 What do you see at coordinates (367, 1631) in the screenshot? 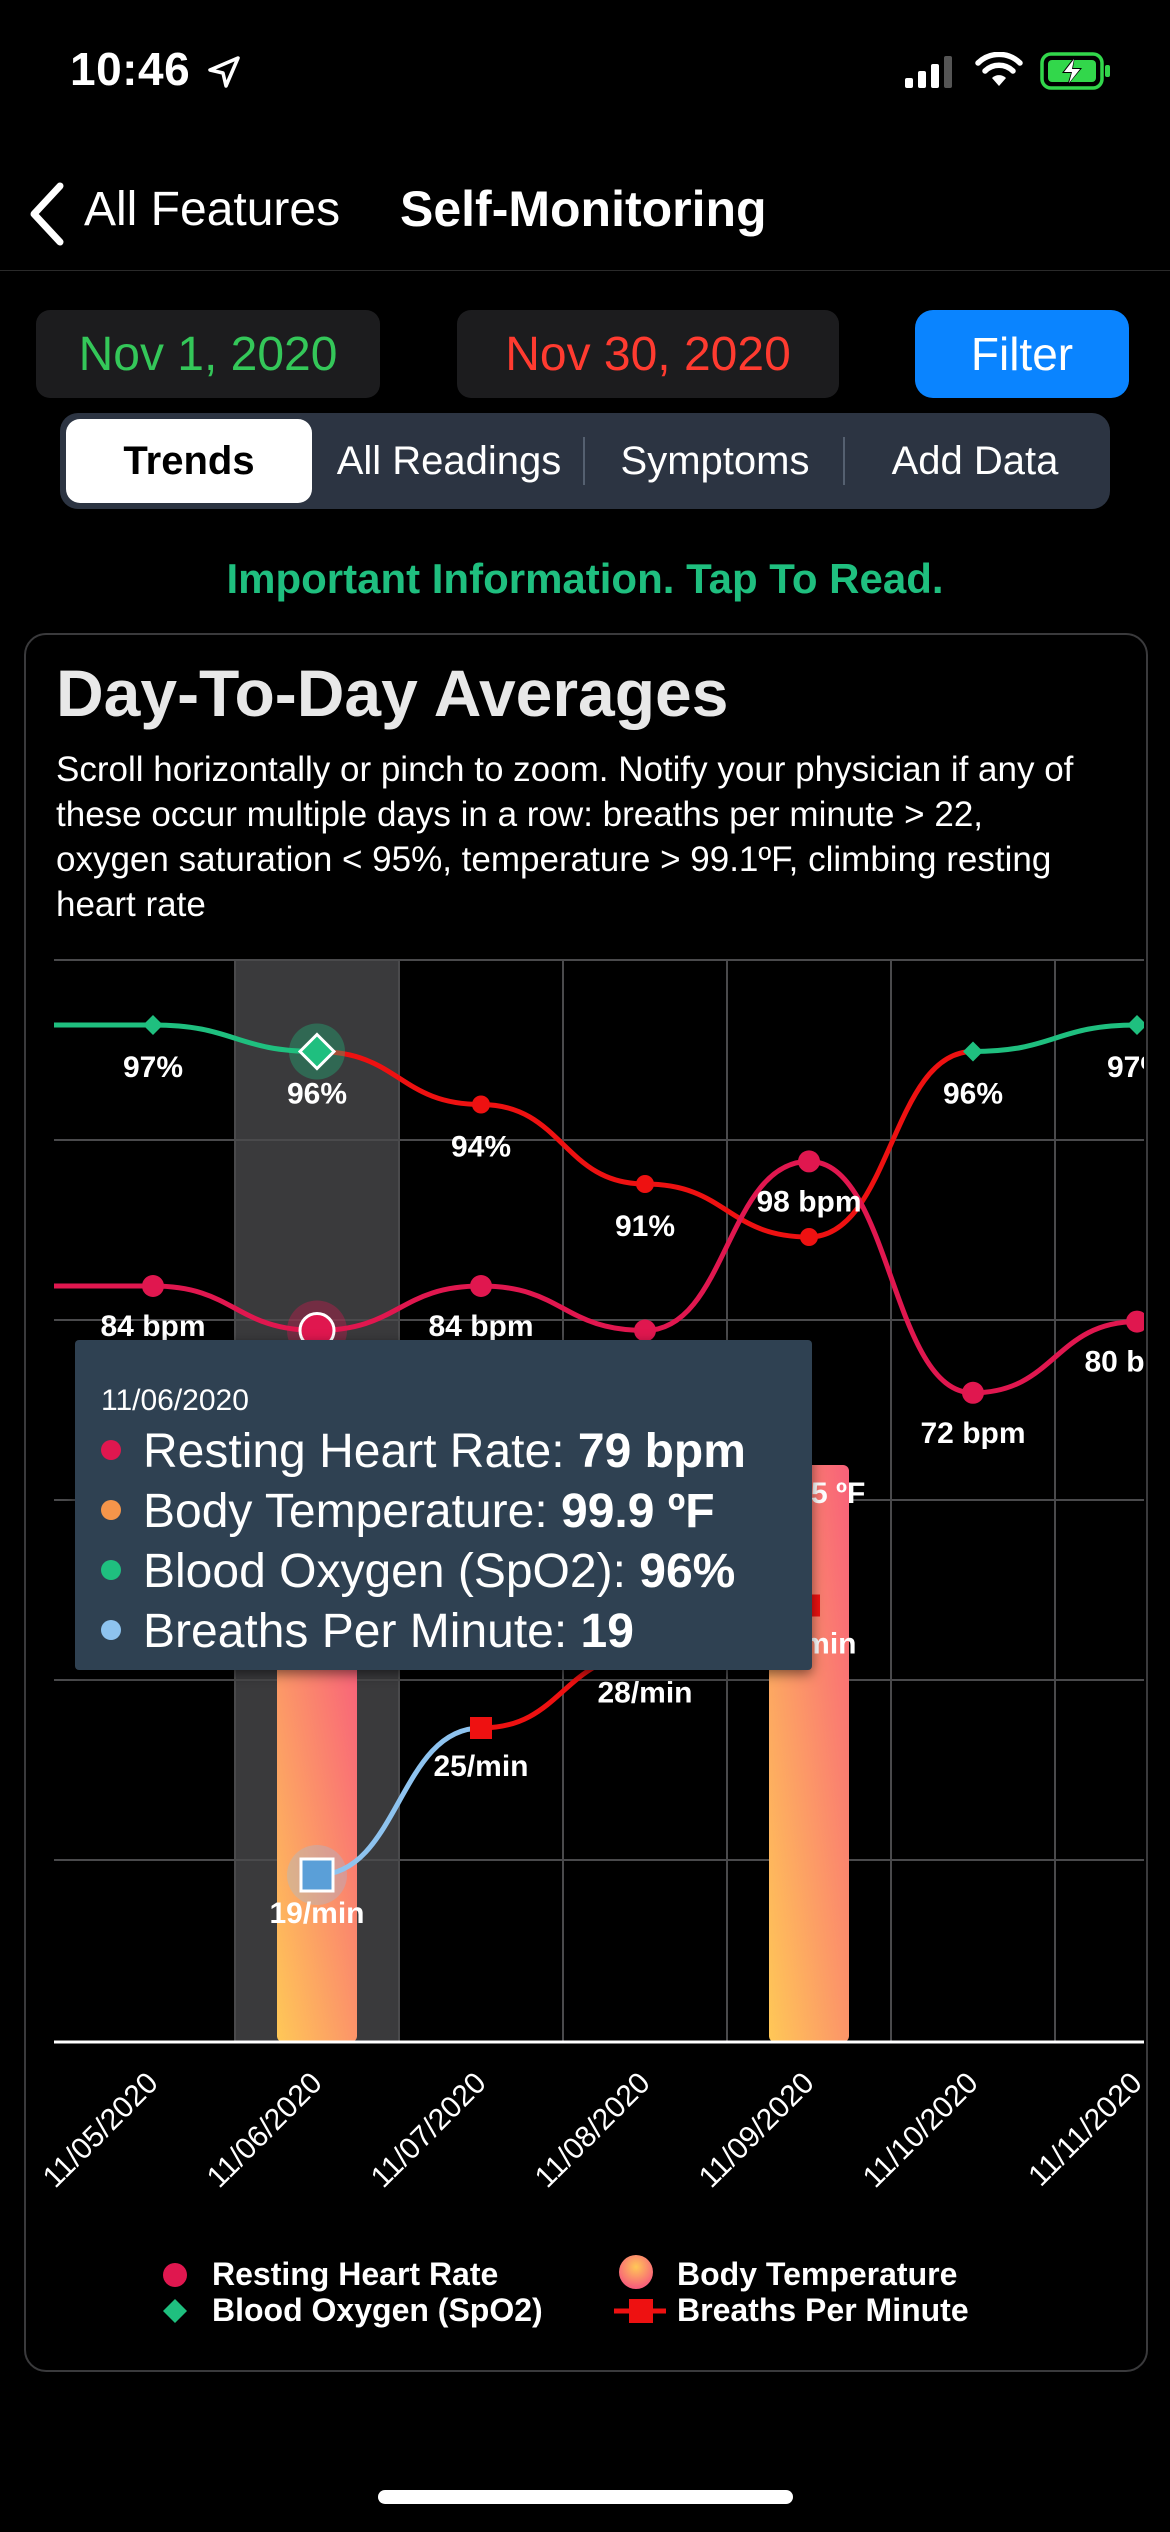
I see `tooltip-row-breaths-per-minute: Breaths Per Minute: 19` at bounding box center [367, 1631].